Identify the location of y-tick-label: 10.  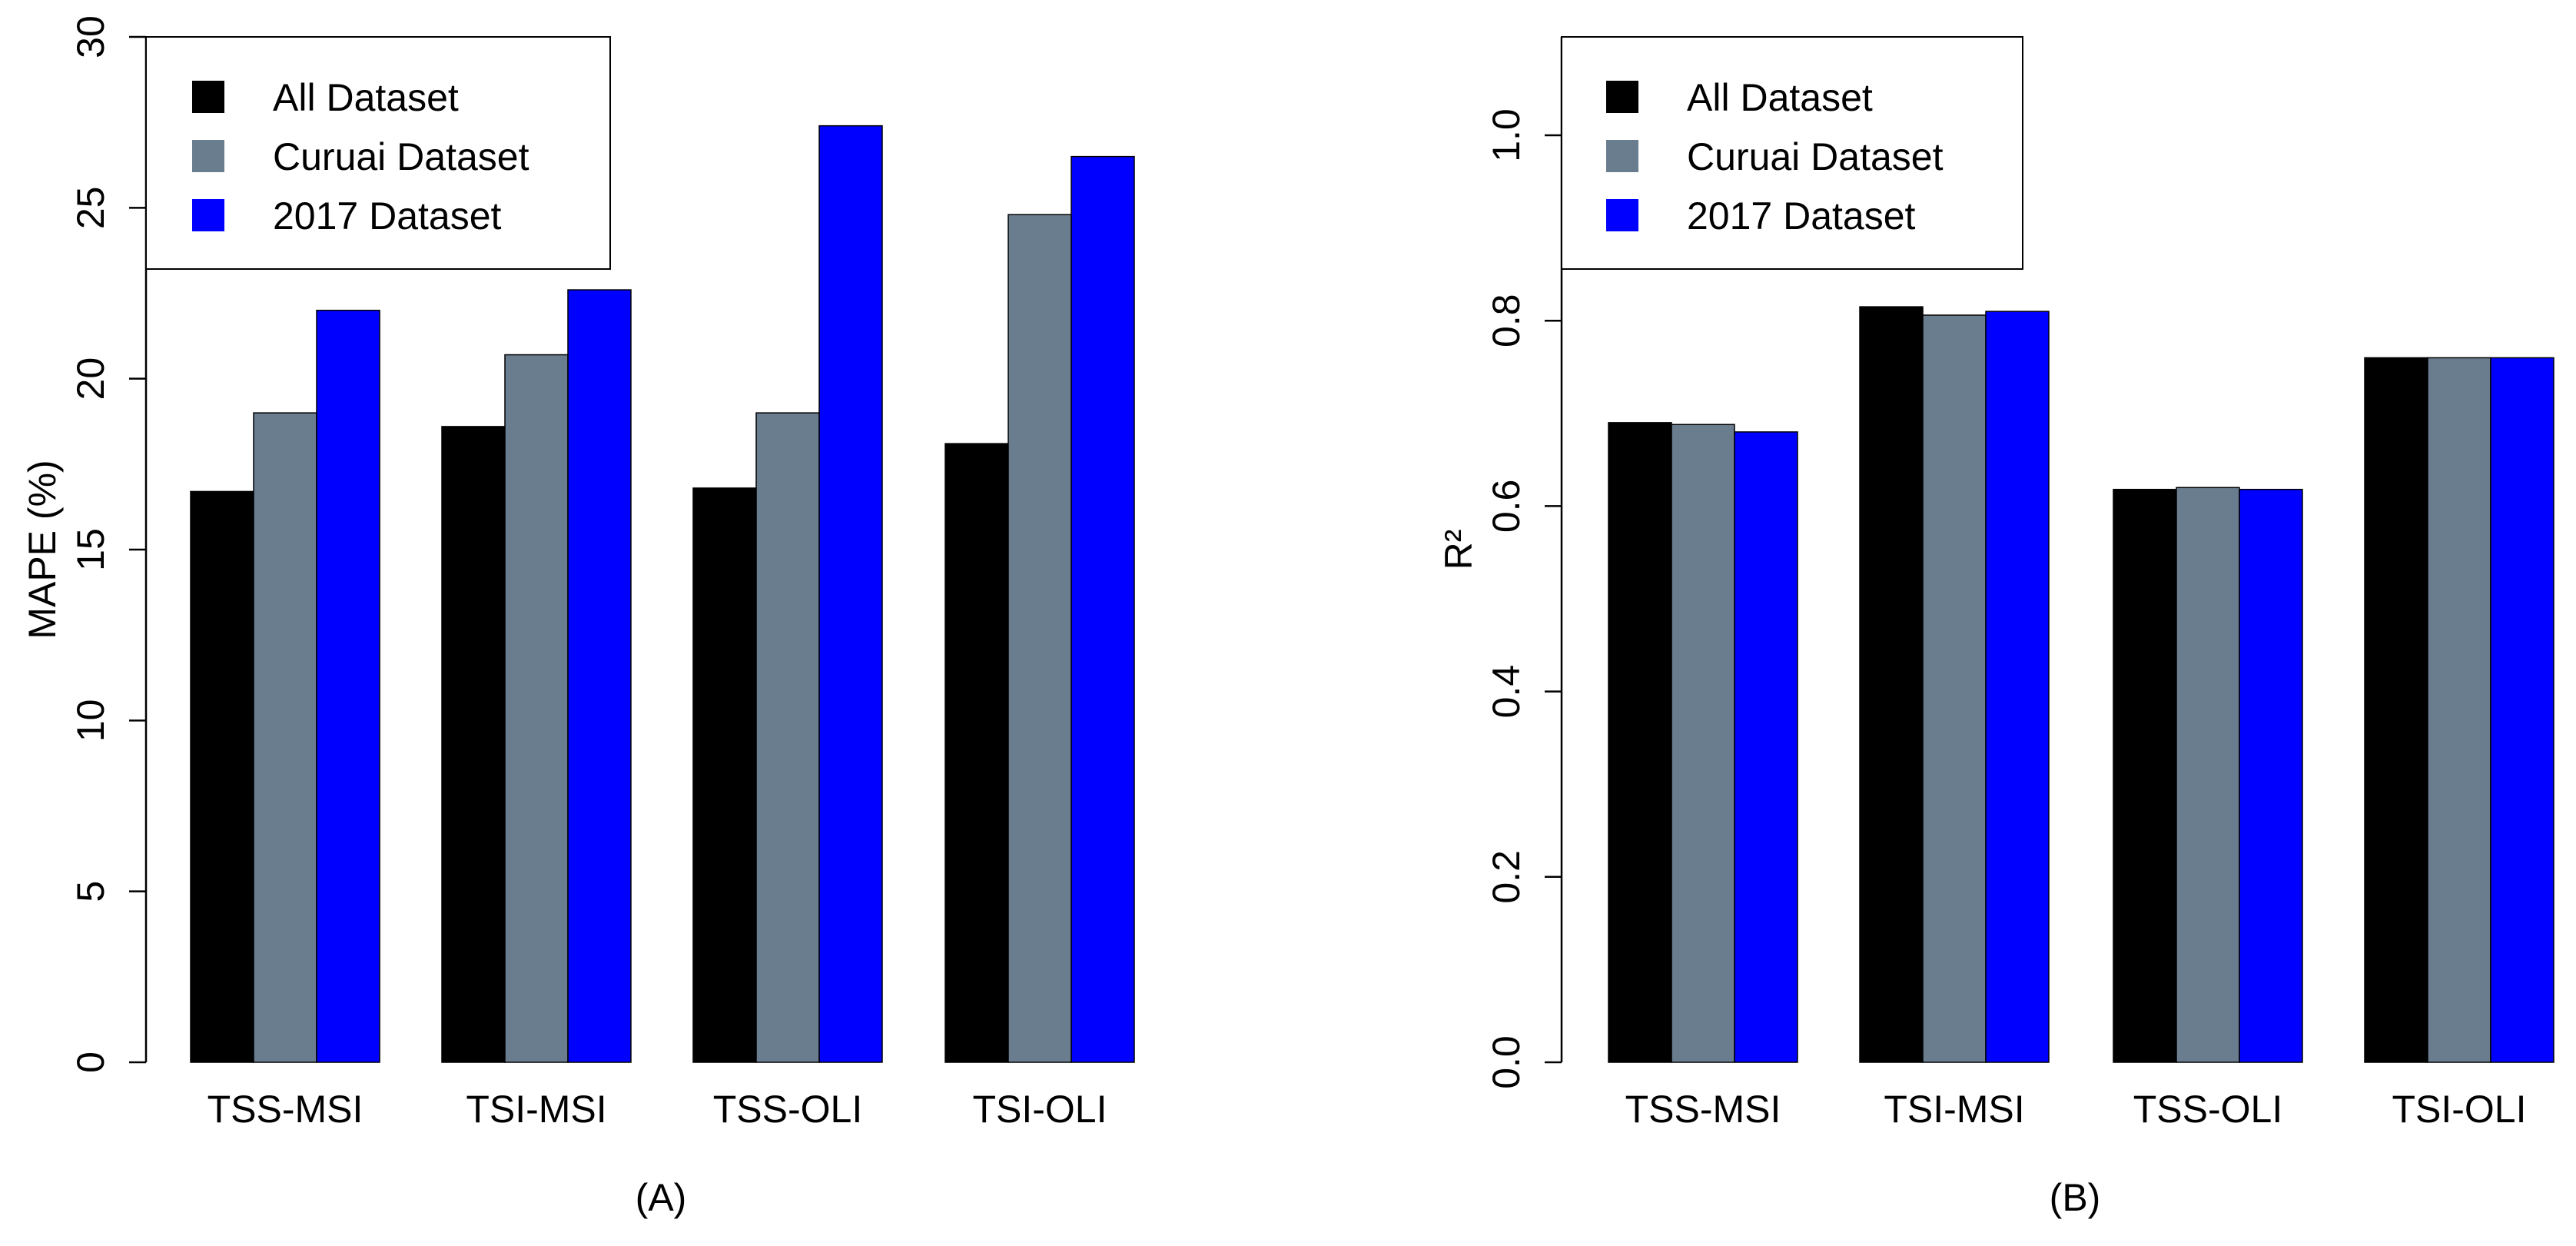
(90, 721).